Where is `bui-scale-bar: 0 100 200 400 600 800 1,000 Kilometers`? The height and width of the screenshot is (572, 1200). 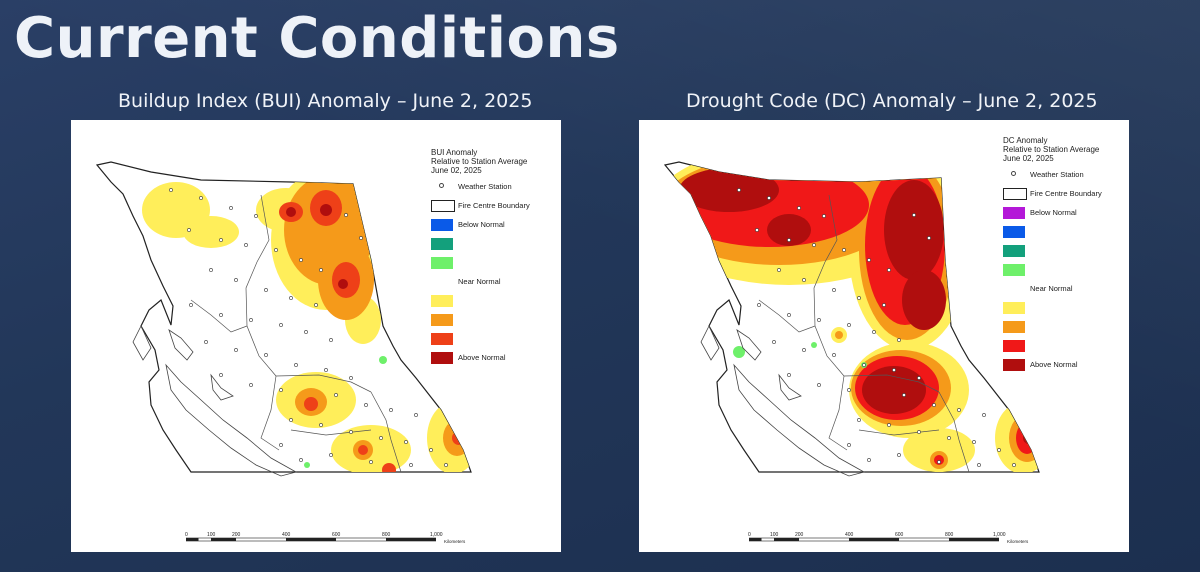 bui-scale-bar: 0 100 200 400 600 800 1,000 Kilometers is located at coordinates (325, 540).